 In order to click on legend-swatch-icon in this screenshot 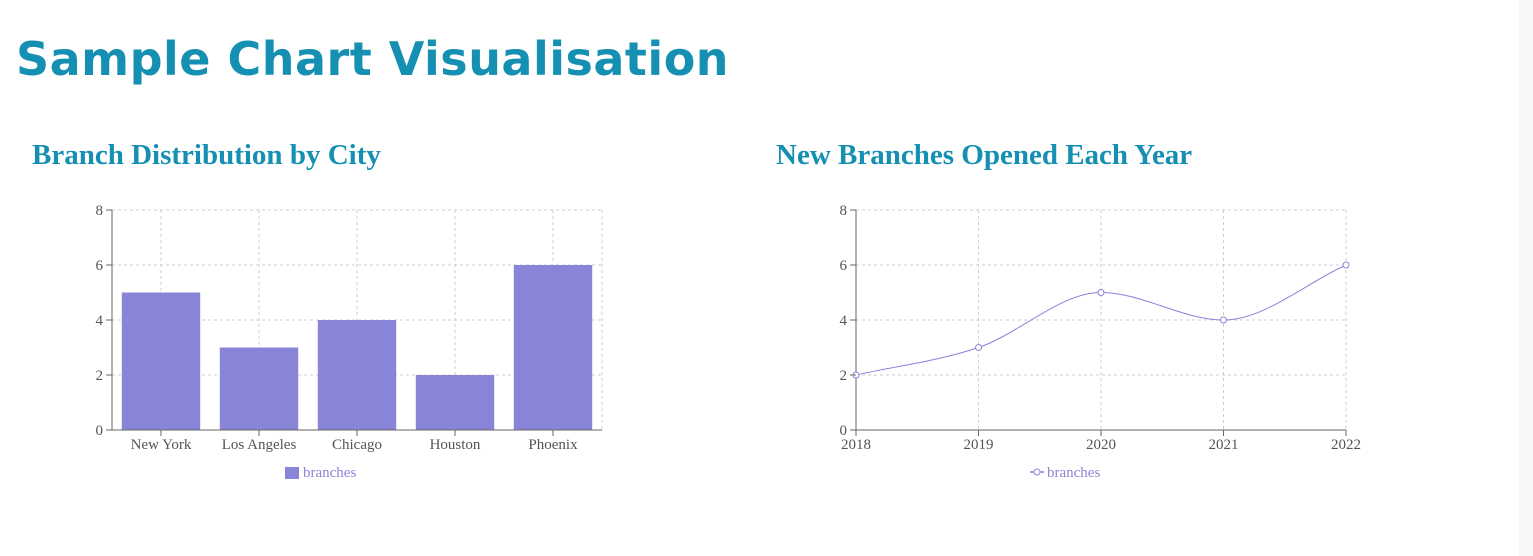, I will do `click(292, 473)`.